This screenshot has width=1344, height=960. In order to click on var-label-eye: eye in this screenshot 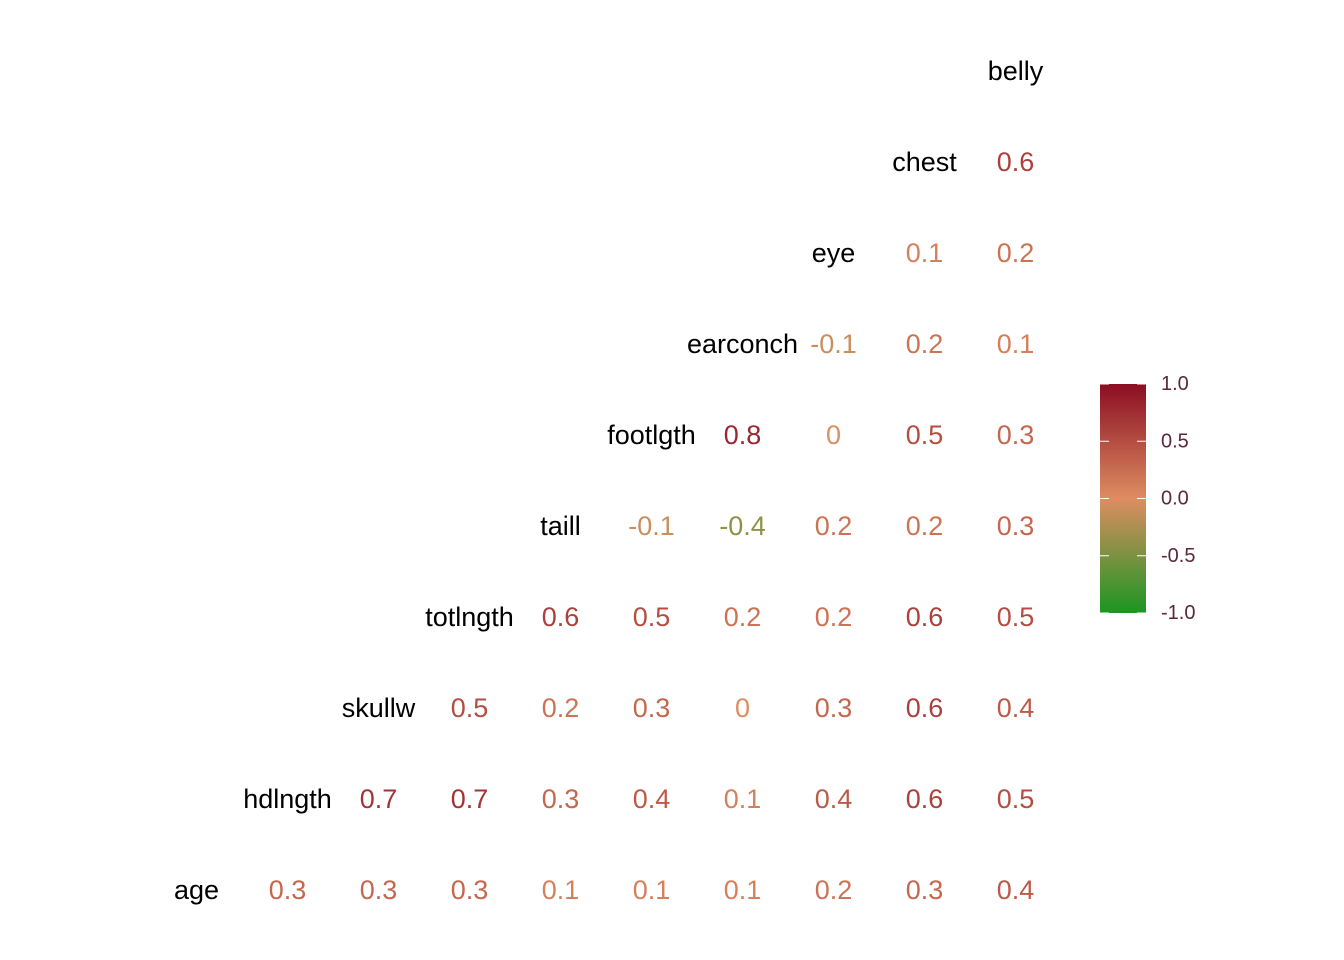, I will do `click(834, 253)`.